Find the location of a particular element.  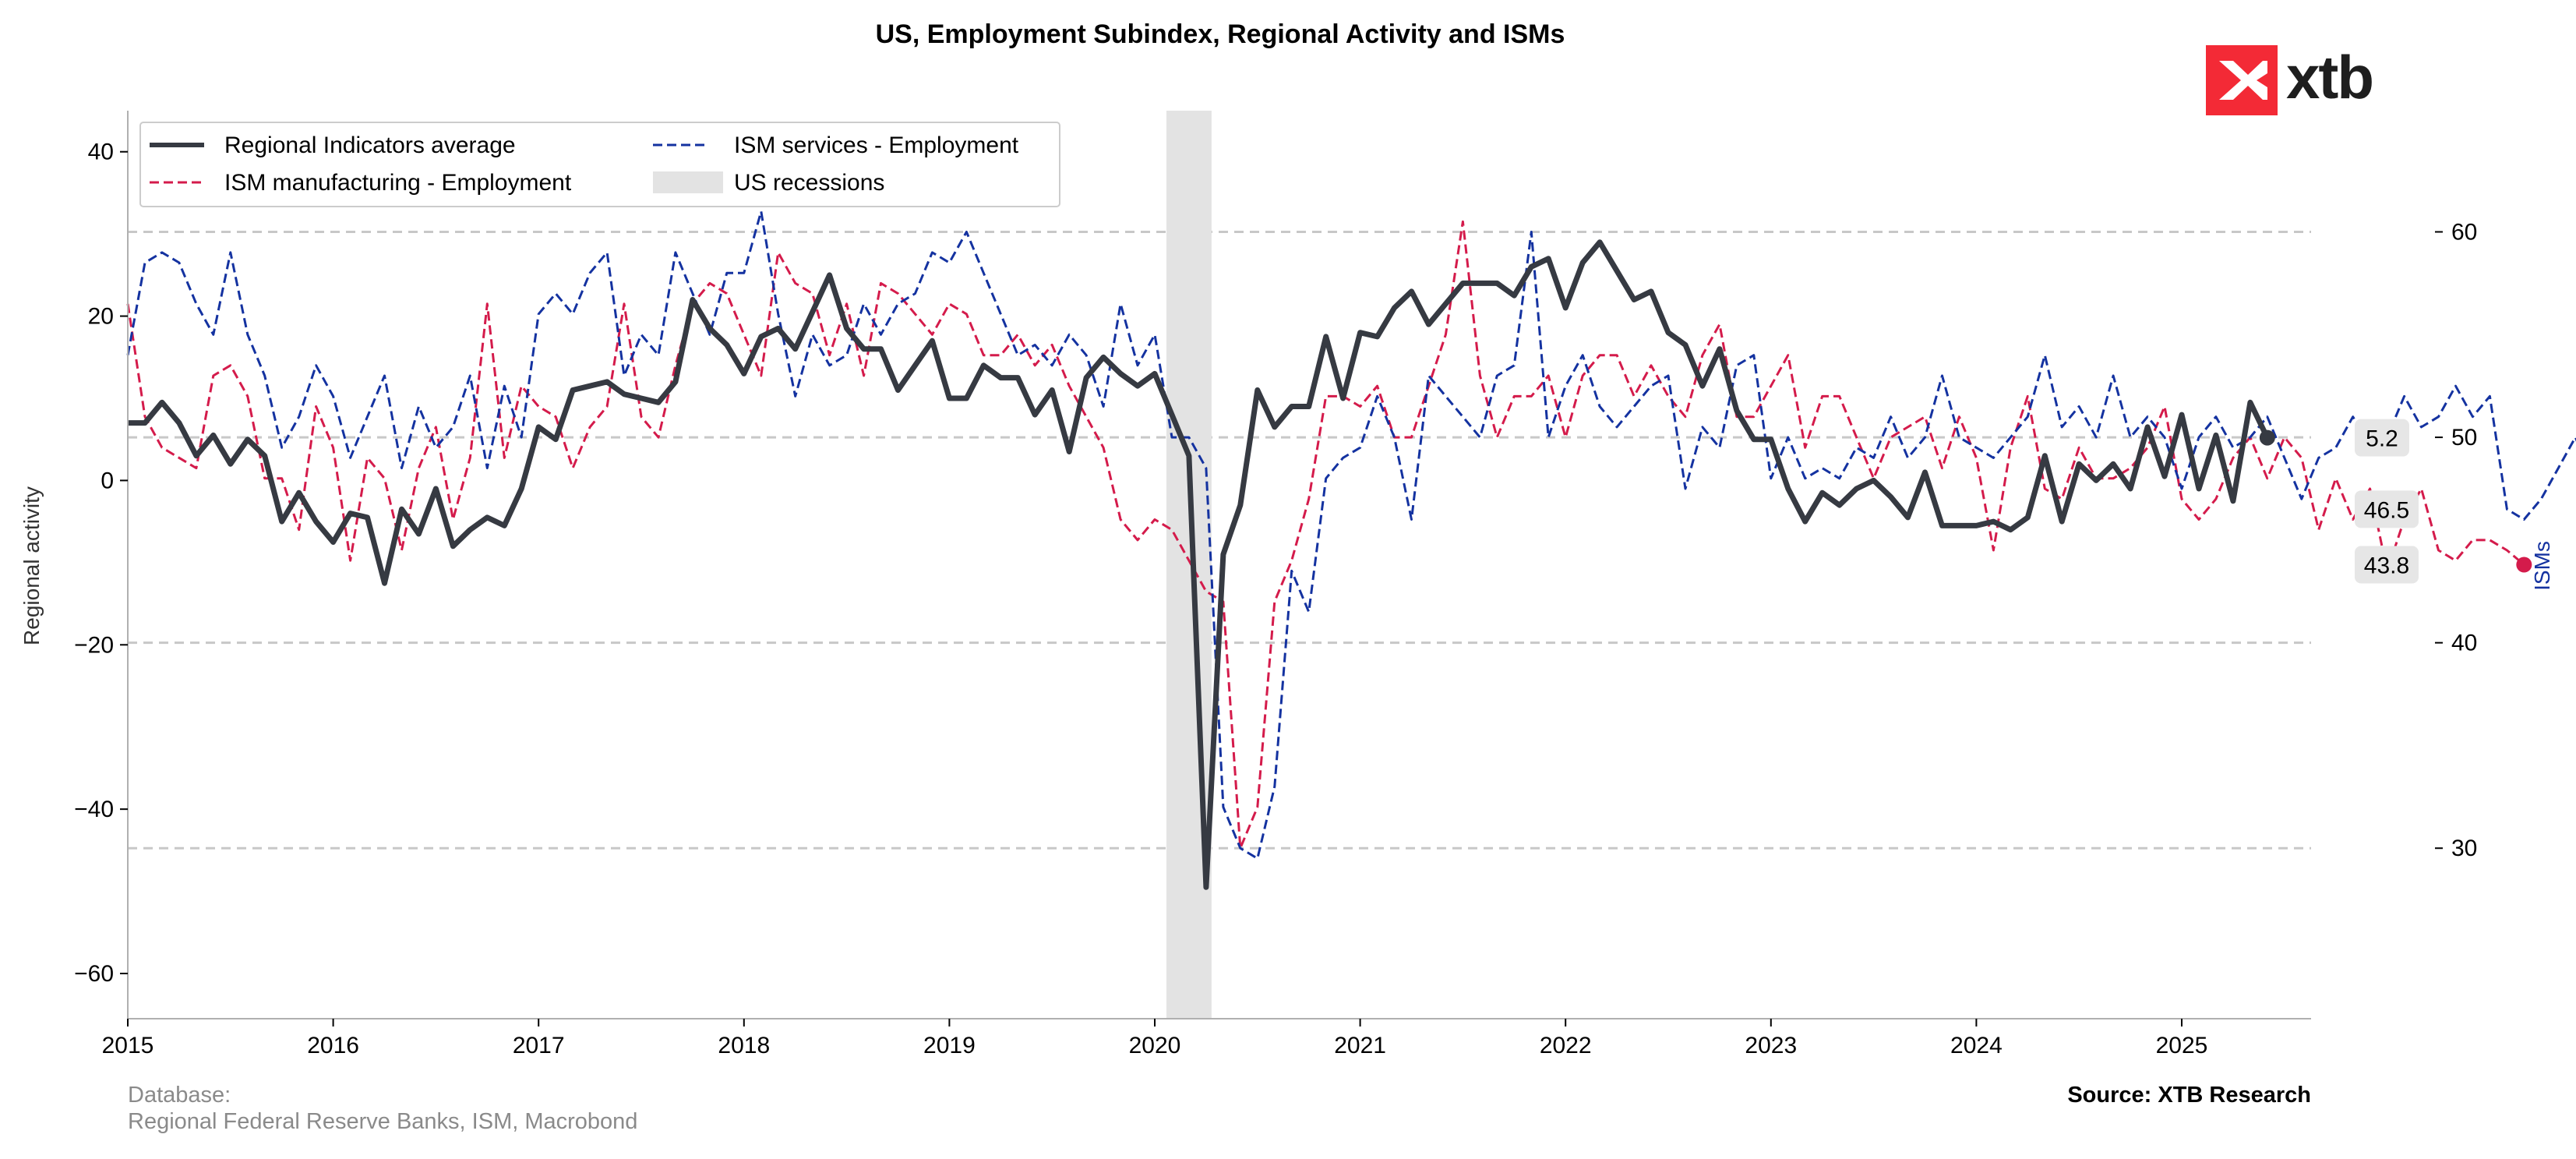

y-left-tick-label: −20 is located at coordinates (94, 645).